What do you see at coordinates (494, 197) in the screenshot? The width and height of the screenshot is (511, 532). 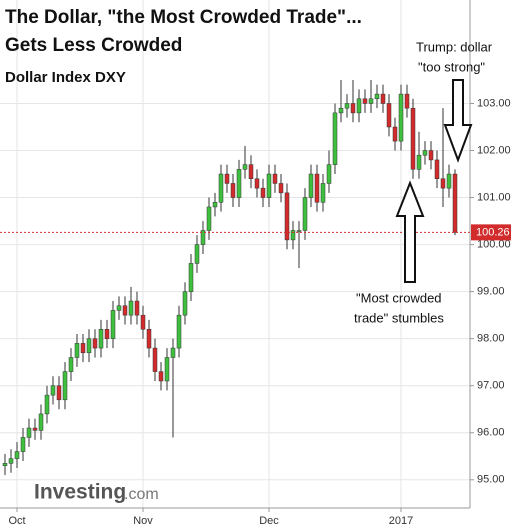 I see `y-tick-label: 101.00` at bounding box center [494, 197].